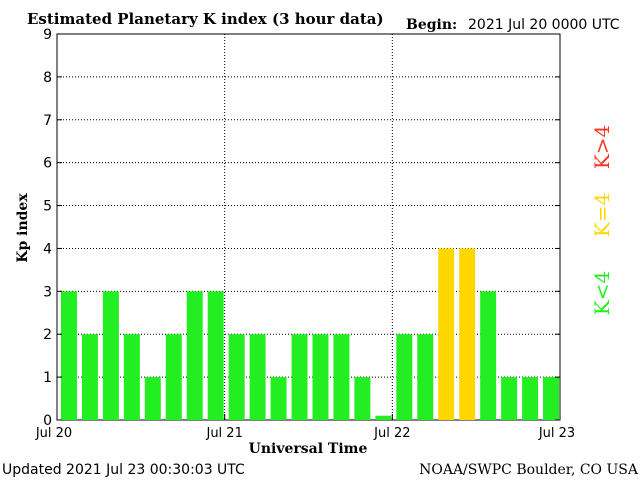  Describe the element at coordinates (556, 433) in the screenshot. I see `x-tick-label: Jul 23` at that location.